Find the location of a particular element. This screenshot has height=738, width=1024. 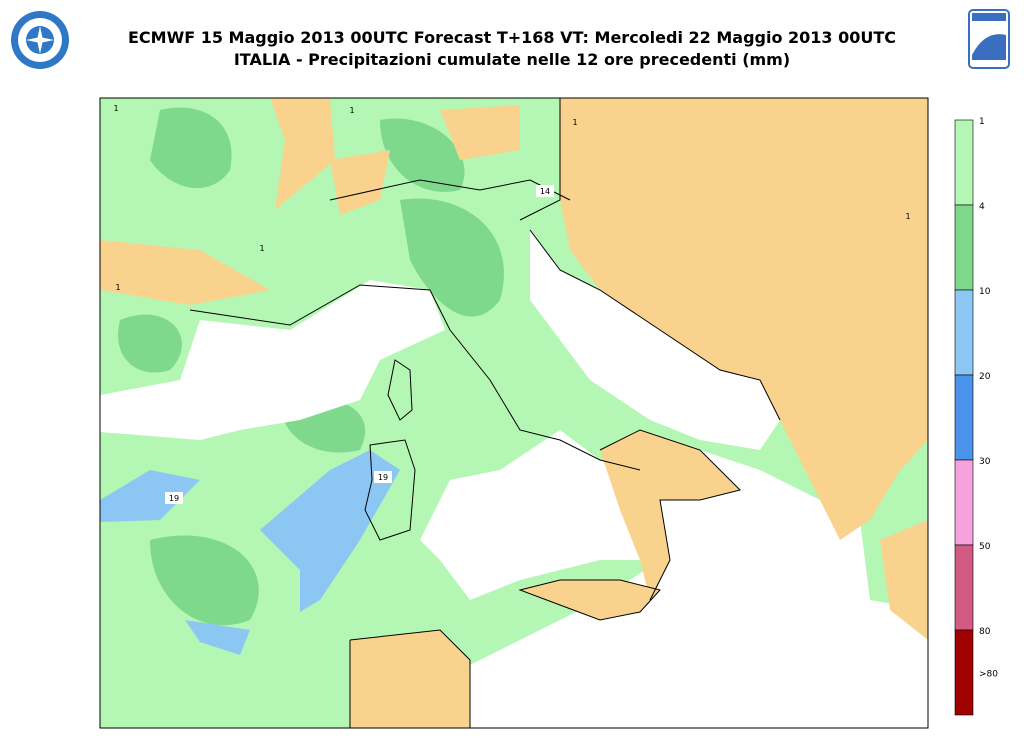

logo-left is located at coordinates (40, 40).